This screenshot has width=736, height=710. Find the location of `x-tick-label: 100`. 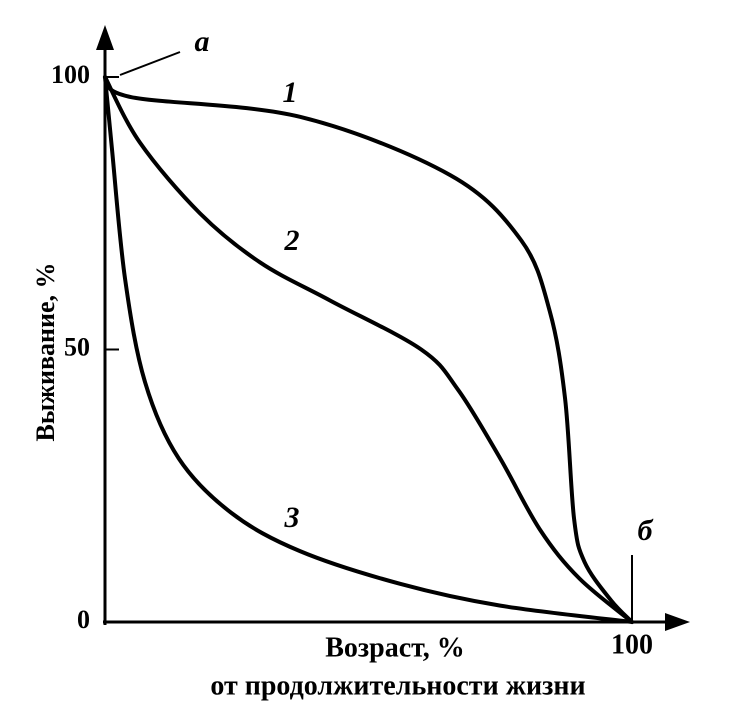

x-tick-label: 100 is located at coordinates (632, 644).